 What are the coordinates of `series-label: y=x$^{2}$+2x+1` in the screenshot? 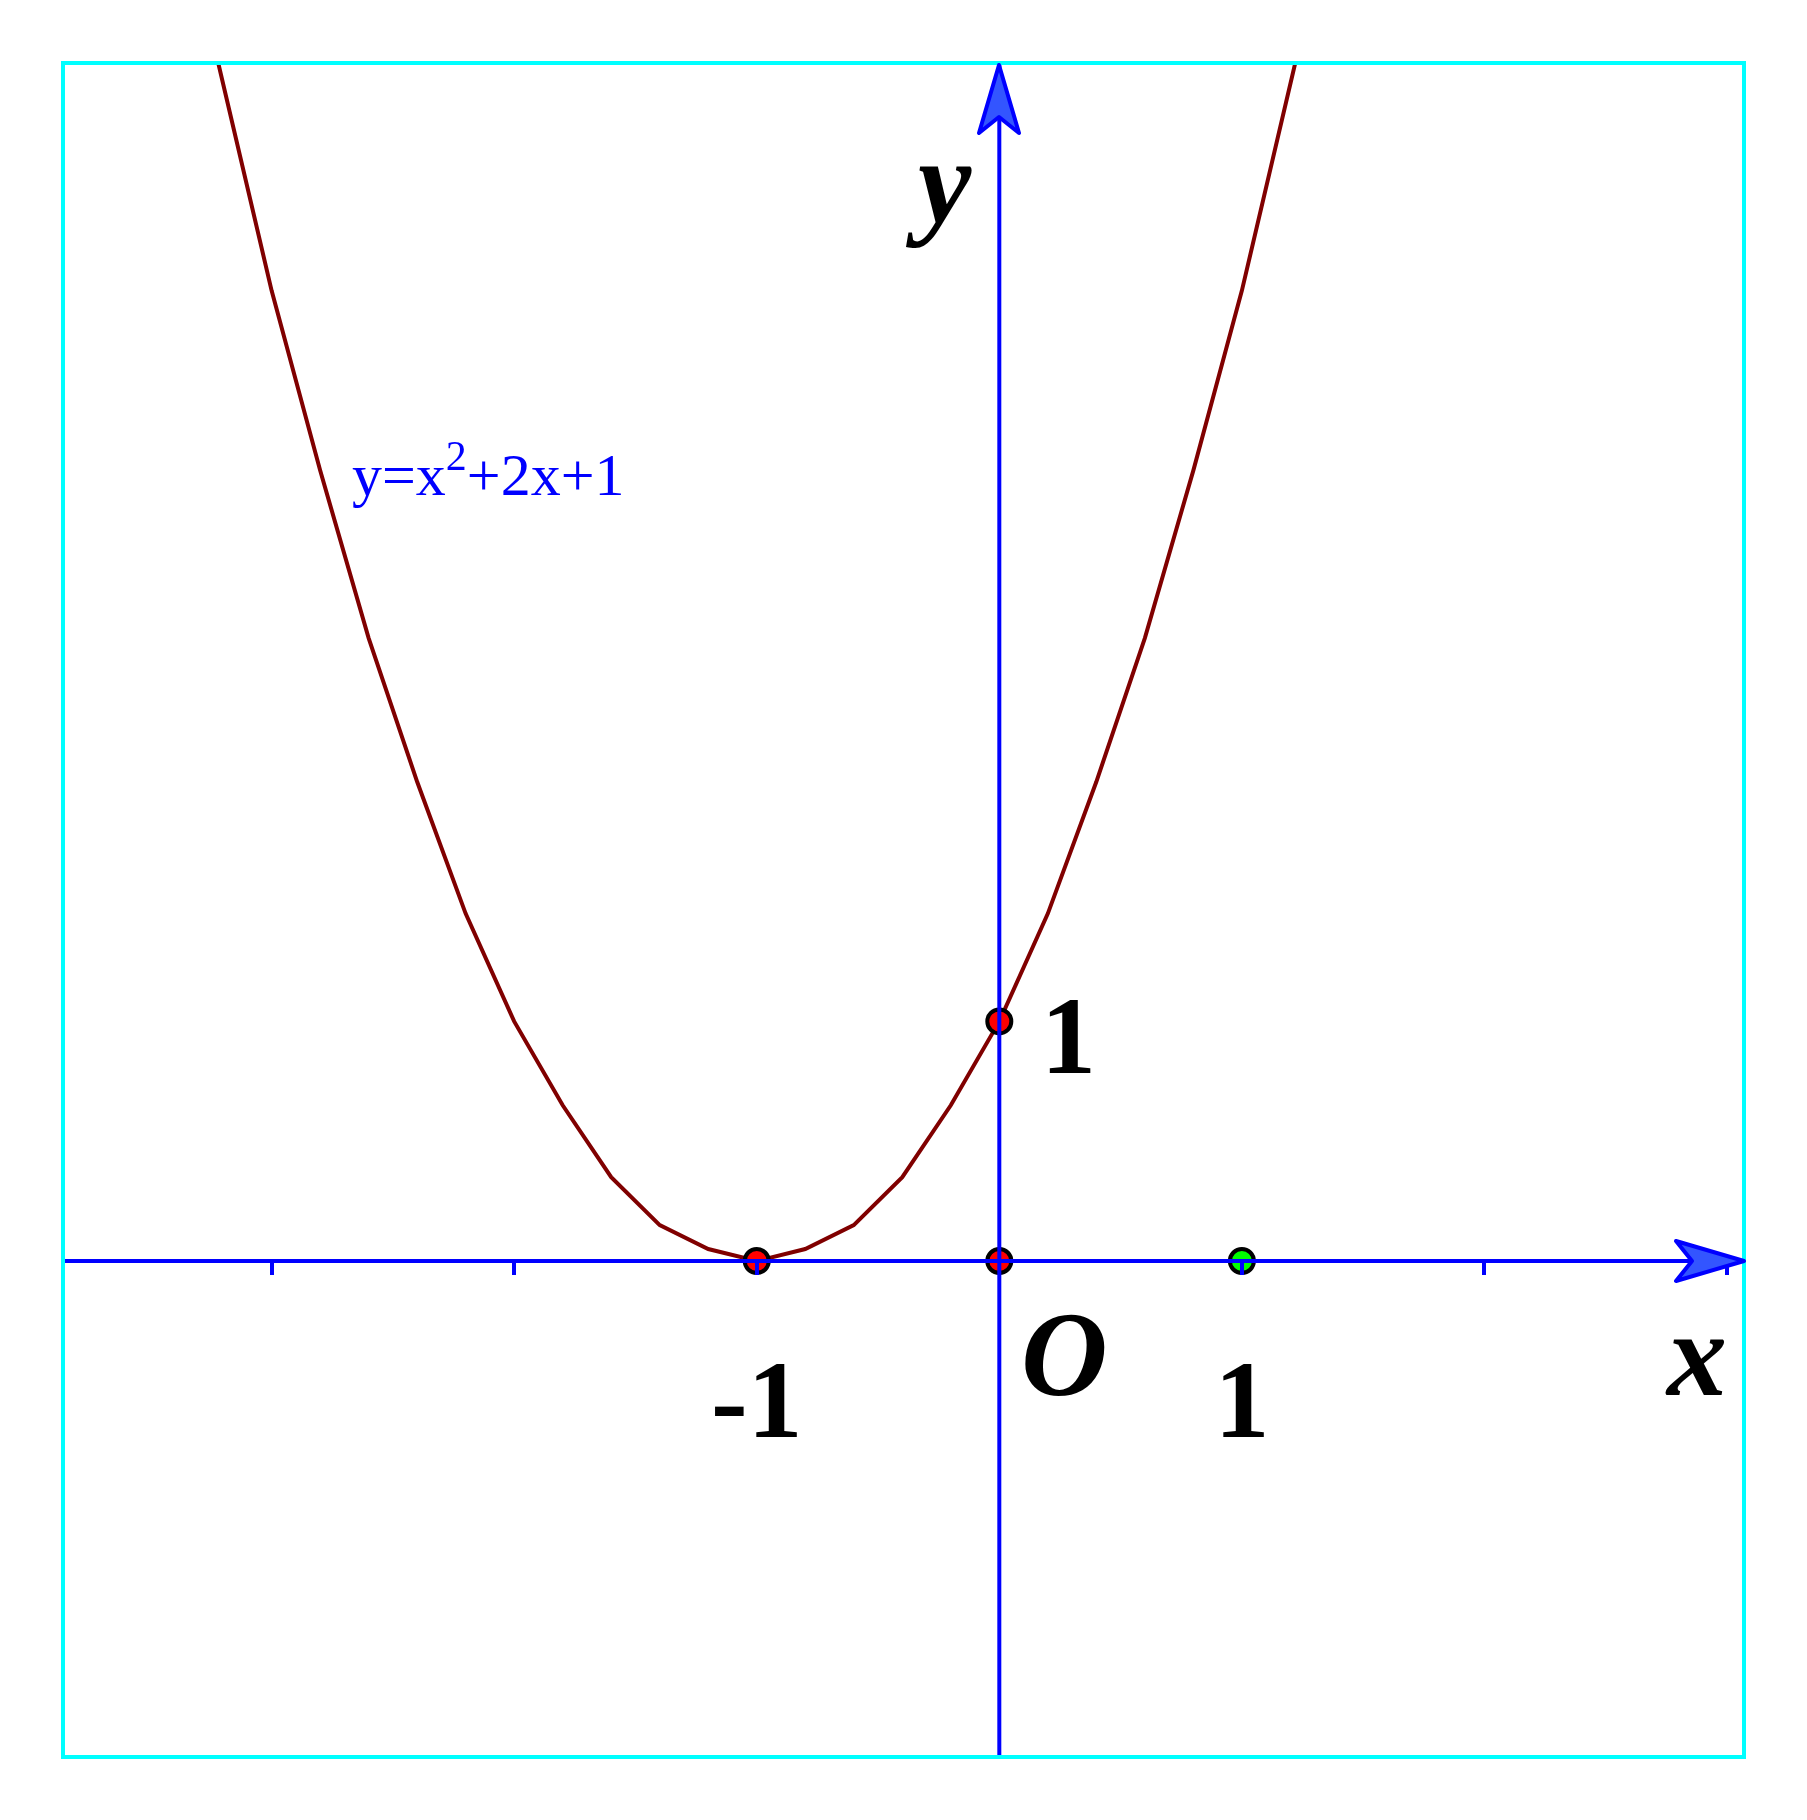 It's located at (488, 471).